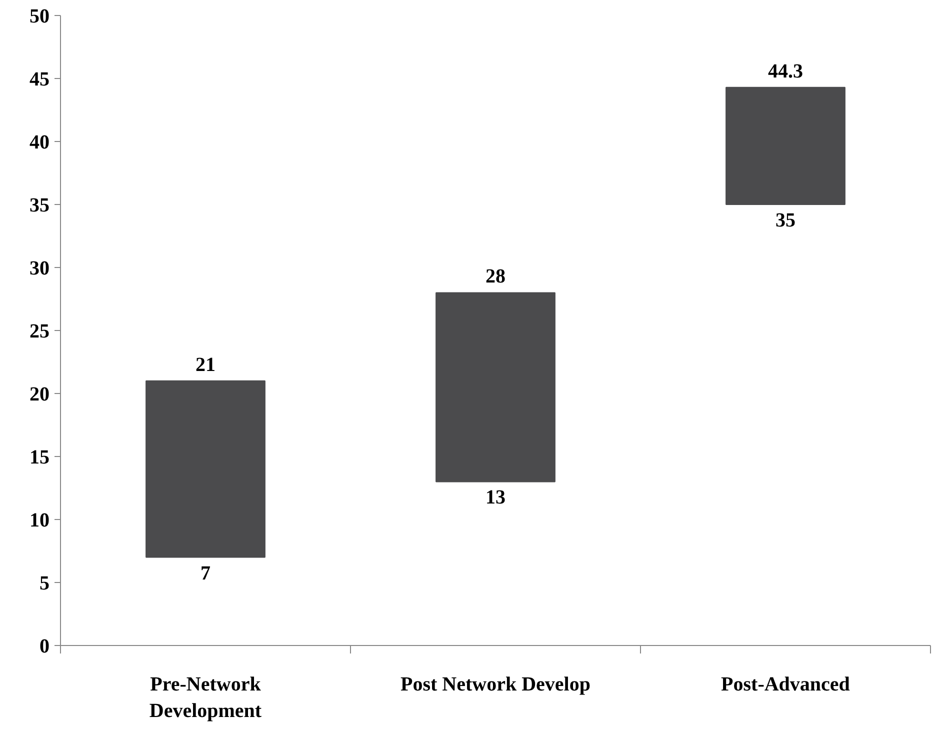 The image size is (939, 740). Describe the element at coordinates (40, 79) in the screenshot. I see `y-tick-label: 45` at that location.